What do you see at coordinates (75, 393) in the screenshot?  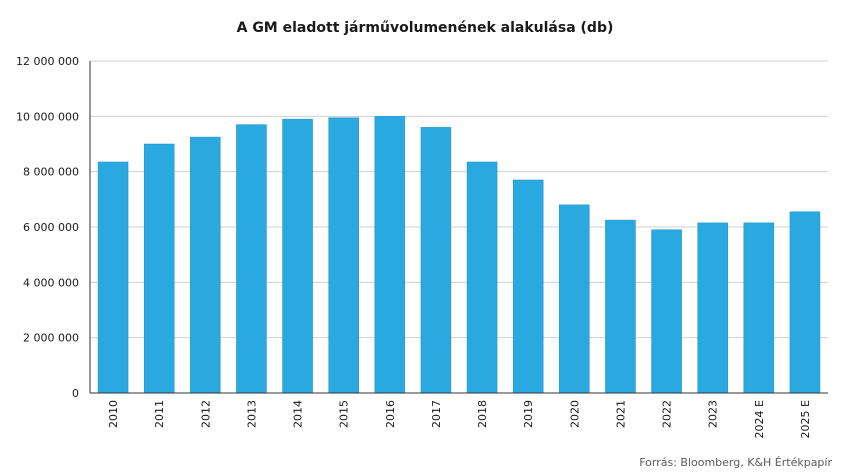 I see `y-tick-label: 0` at bounding box center [75, 393].